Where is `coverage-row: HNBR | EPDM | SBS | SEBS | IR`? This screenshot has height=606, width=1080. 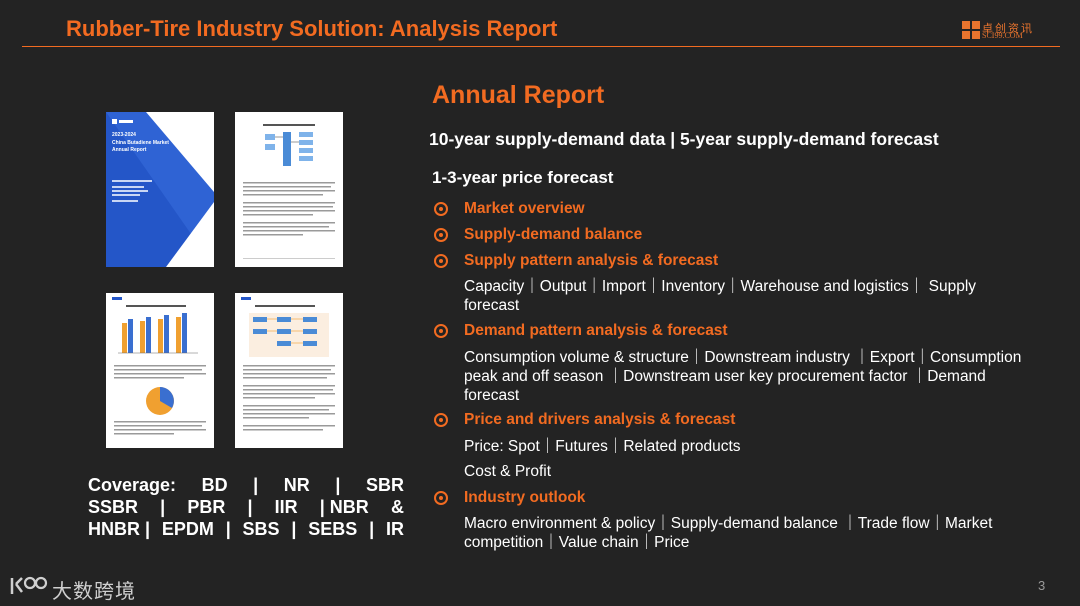 coverage-row: HNBR | EPDM | SBS | SEBS | IR is located at coordinates (246, 529).